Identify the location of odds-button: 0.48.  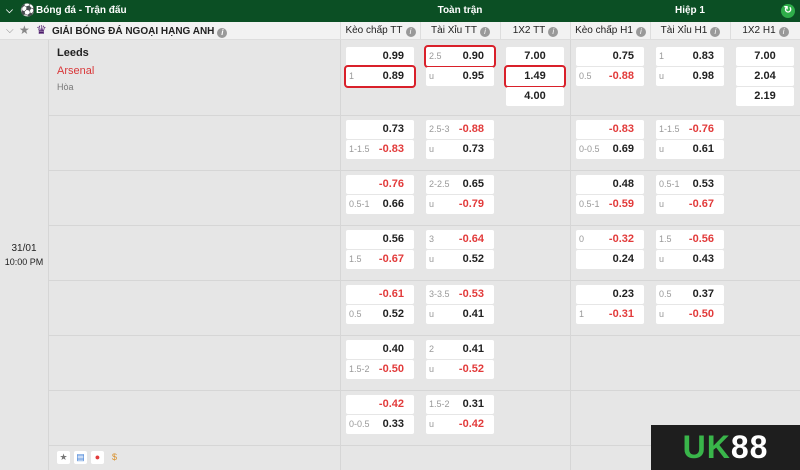
(610, 184).